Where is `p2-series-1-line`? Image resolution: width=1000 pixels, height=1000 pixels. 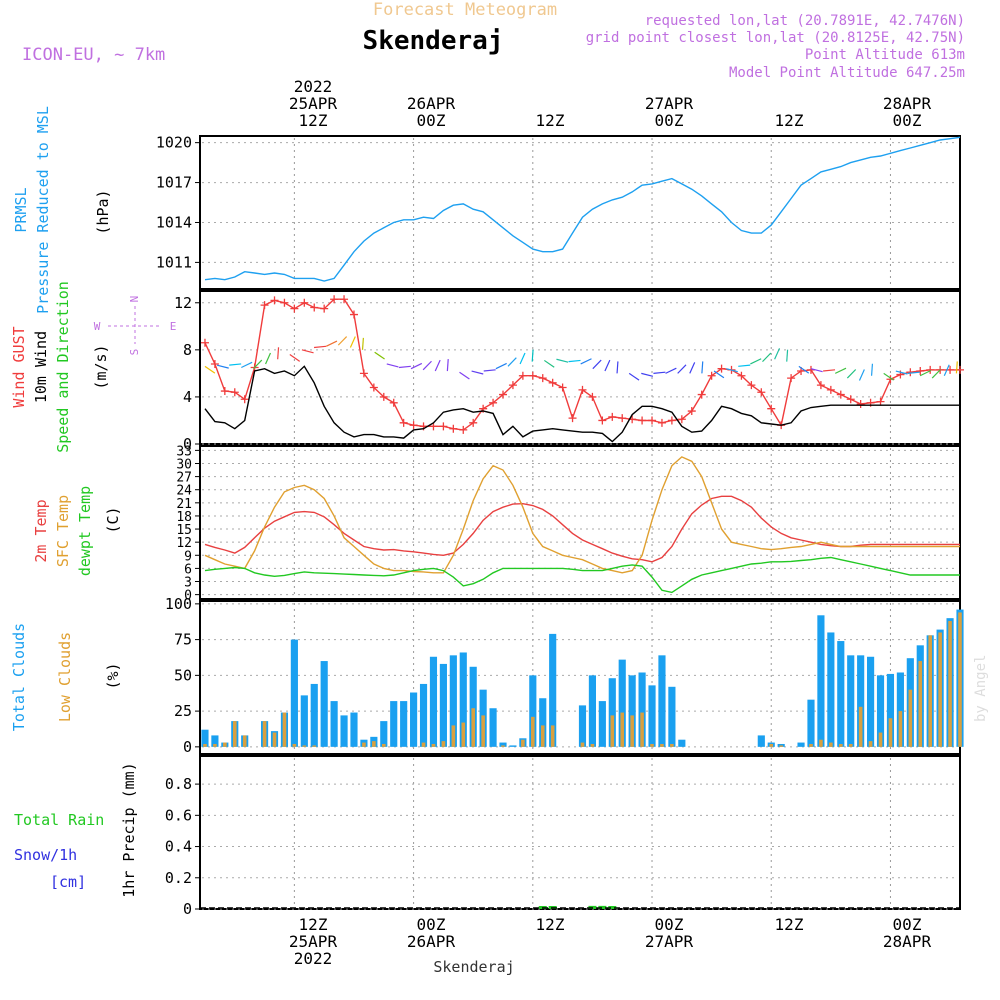 p2-series-1-line is located at coordinates (582, 404).